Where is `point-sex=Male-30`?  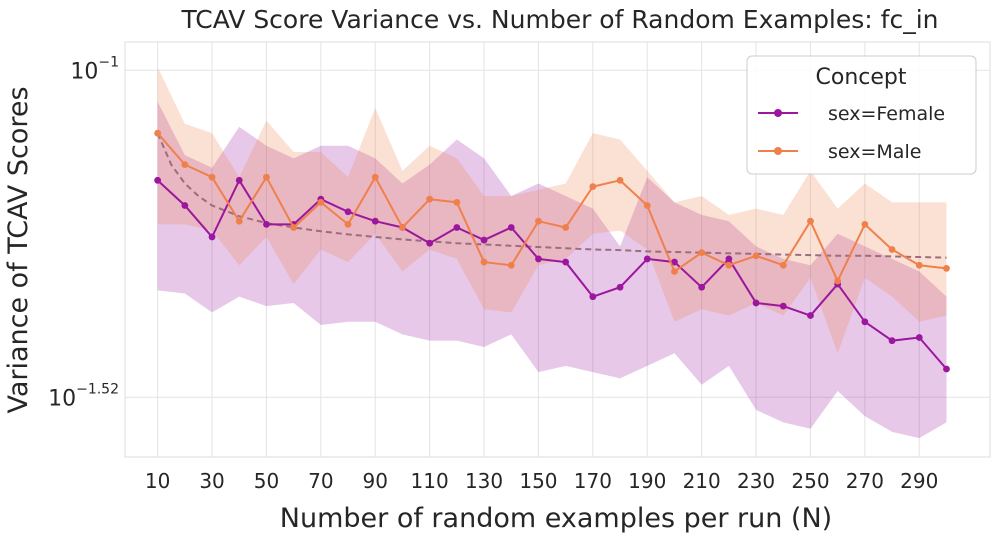 point-sex=Male-30 is located at coordinates (212, 177).